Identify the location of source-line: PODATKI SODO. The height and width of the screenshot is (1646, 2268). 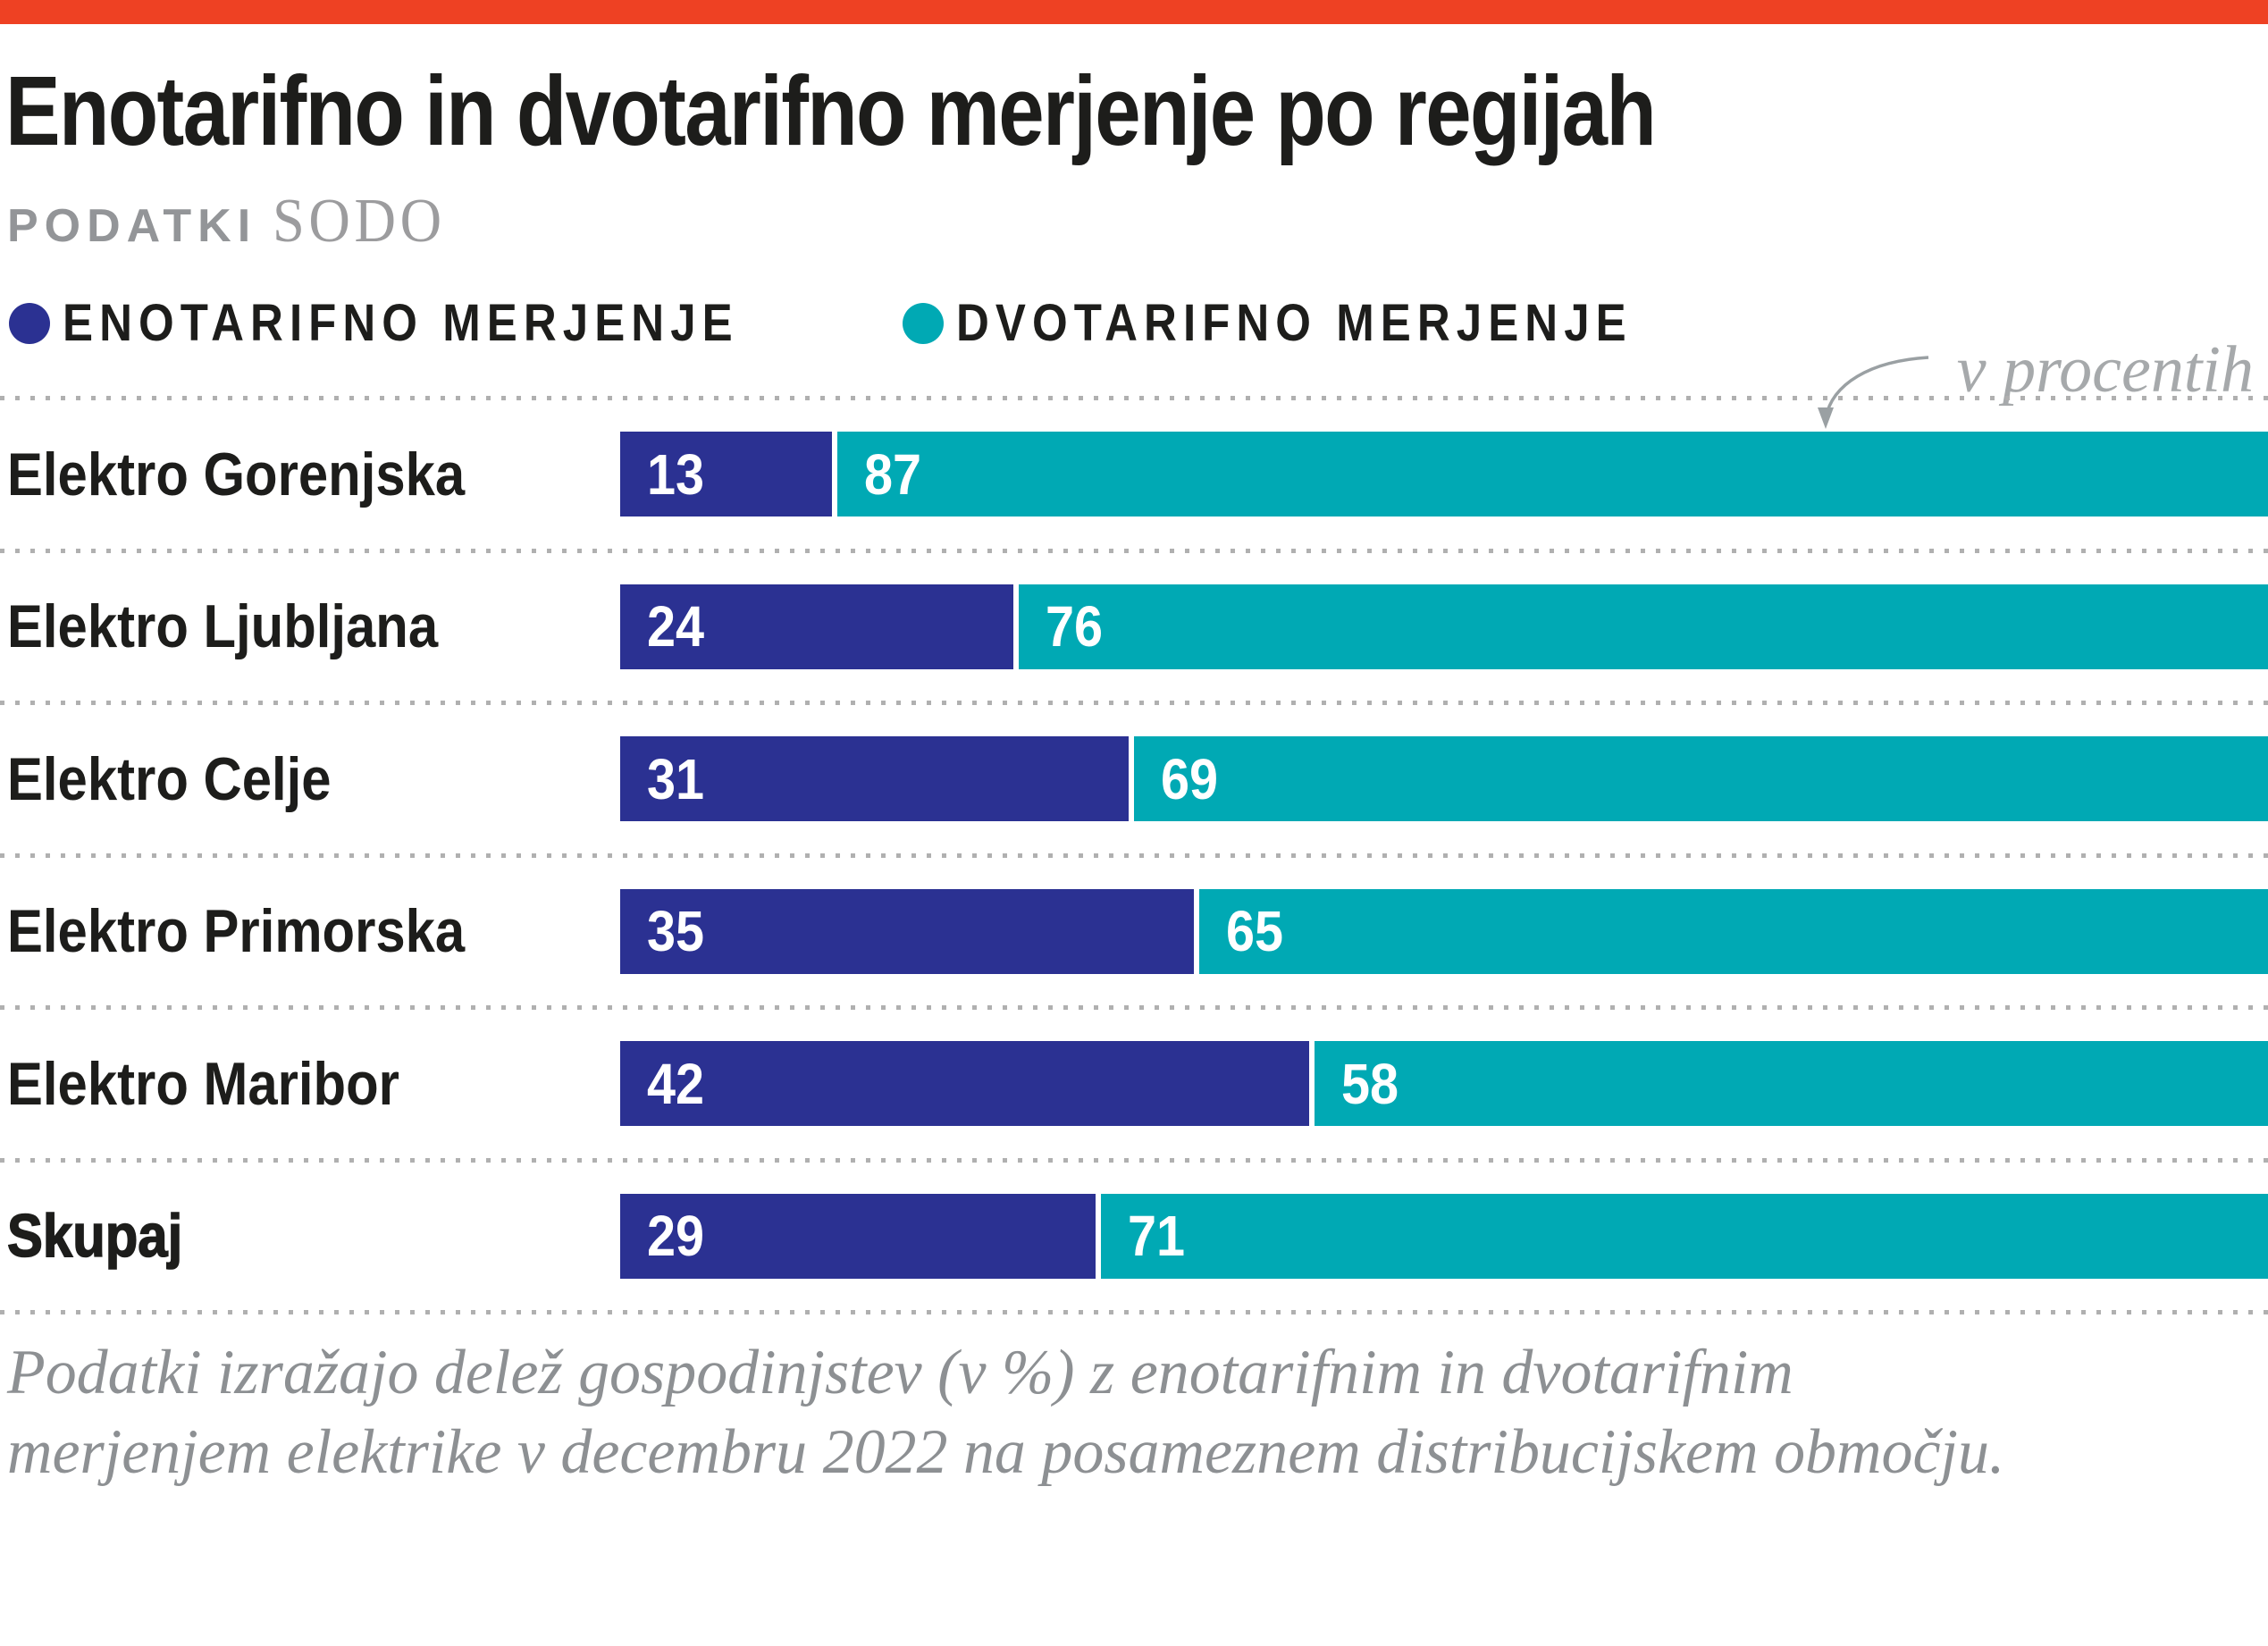
(234, 221).